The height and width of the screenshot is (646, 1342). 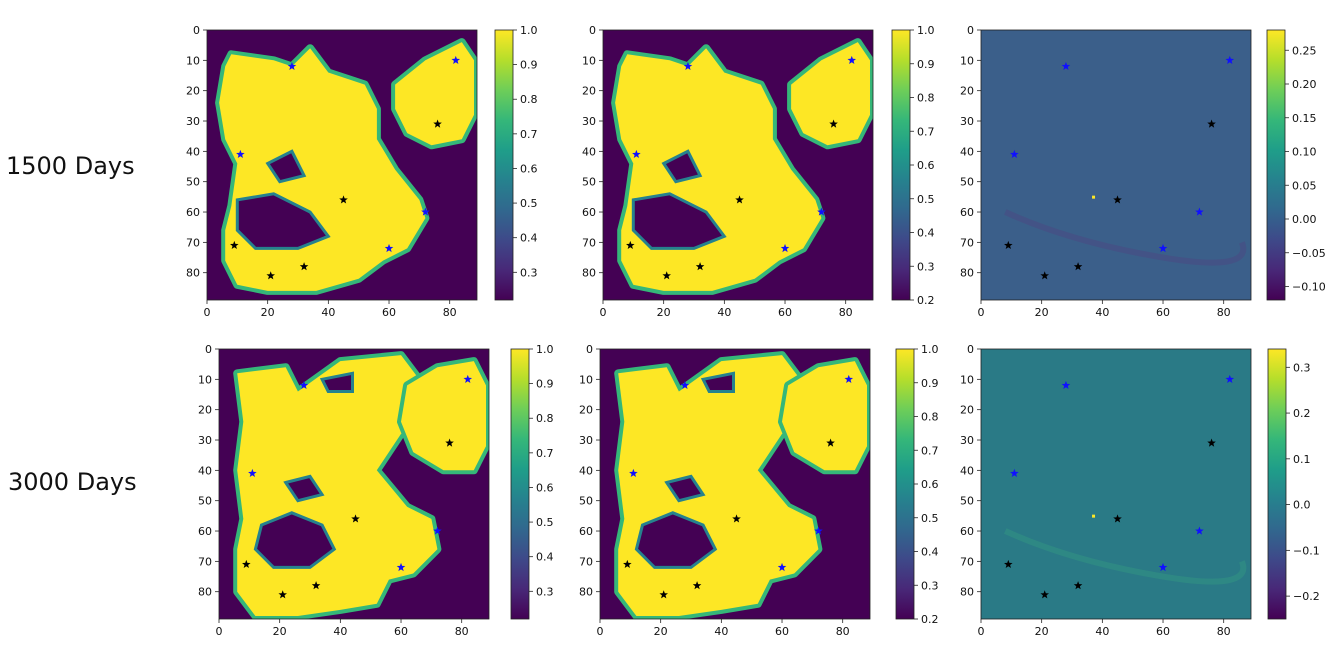 What do you see at coordinates (208, 349) in the screenshot?
I see `y-tick-label: 0` at bounding box center [208, 349].